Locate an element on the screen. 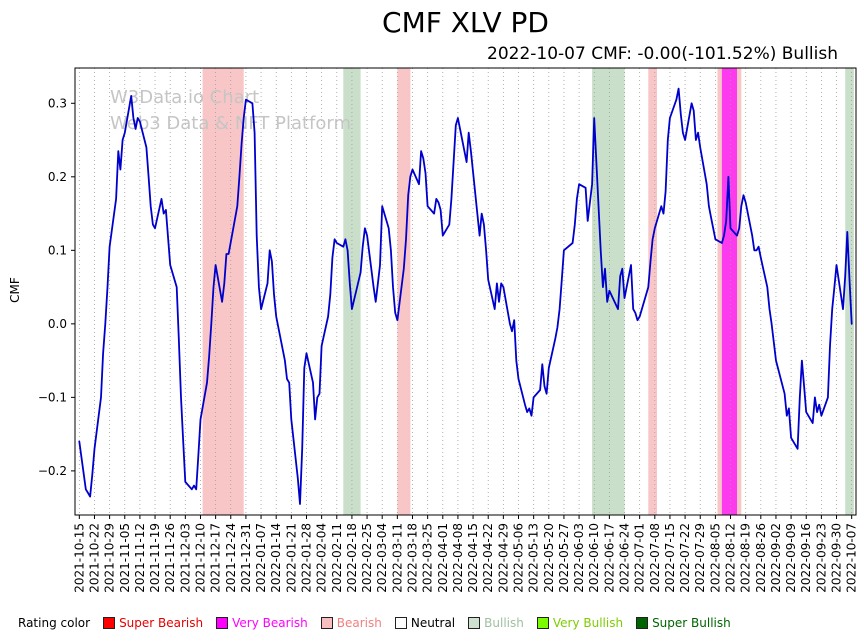 This screenshot has height=641, width=864. bearish-swatch is located at coordinates (326, 623).